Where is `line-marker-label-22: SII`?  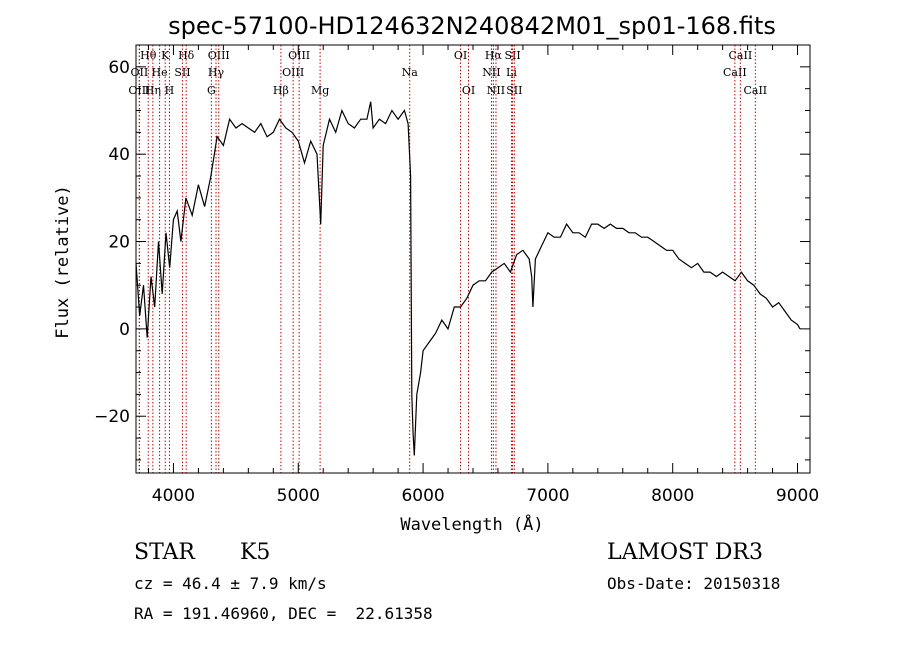
line-marker-label-22: SII is located at coordinates (512, 55).